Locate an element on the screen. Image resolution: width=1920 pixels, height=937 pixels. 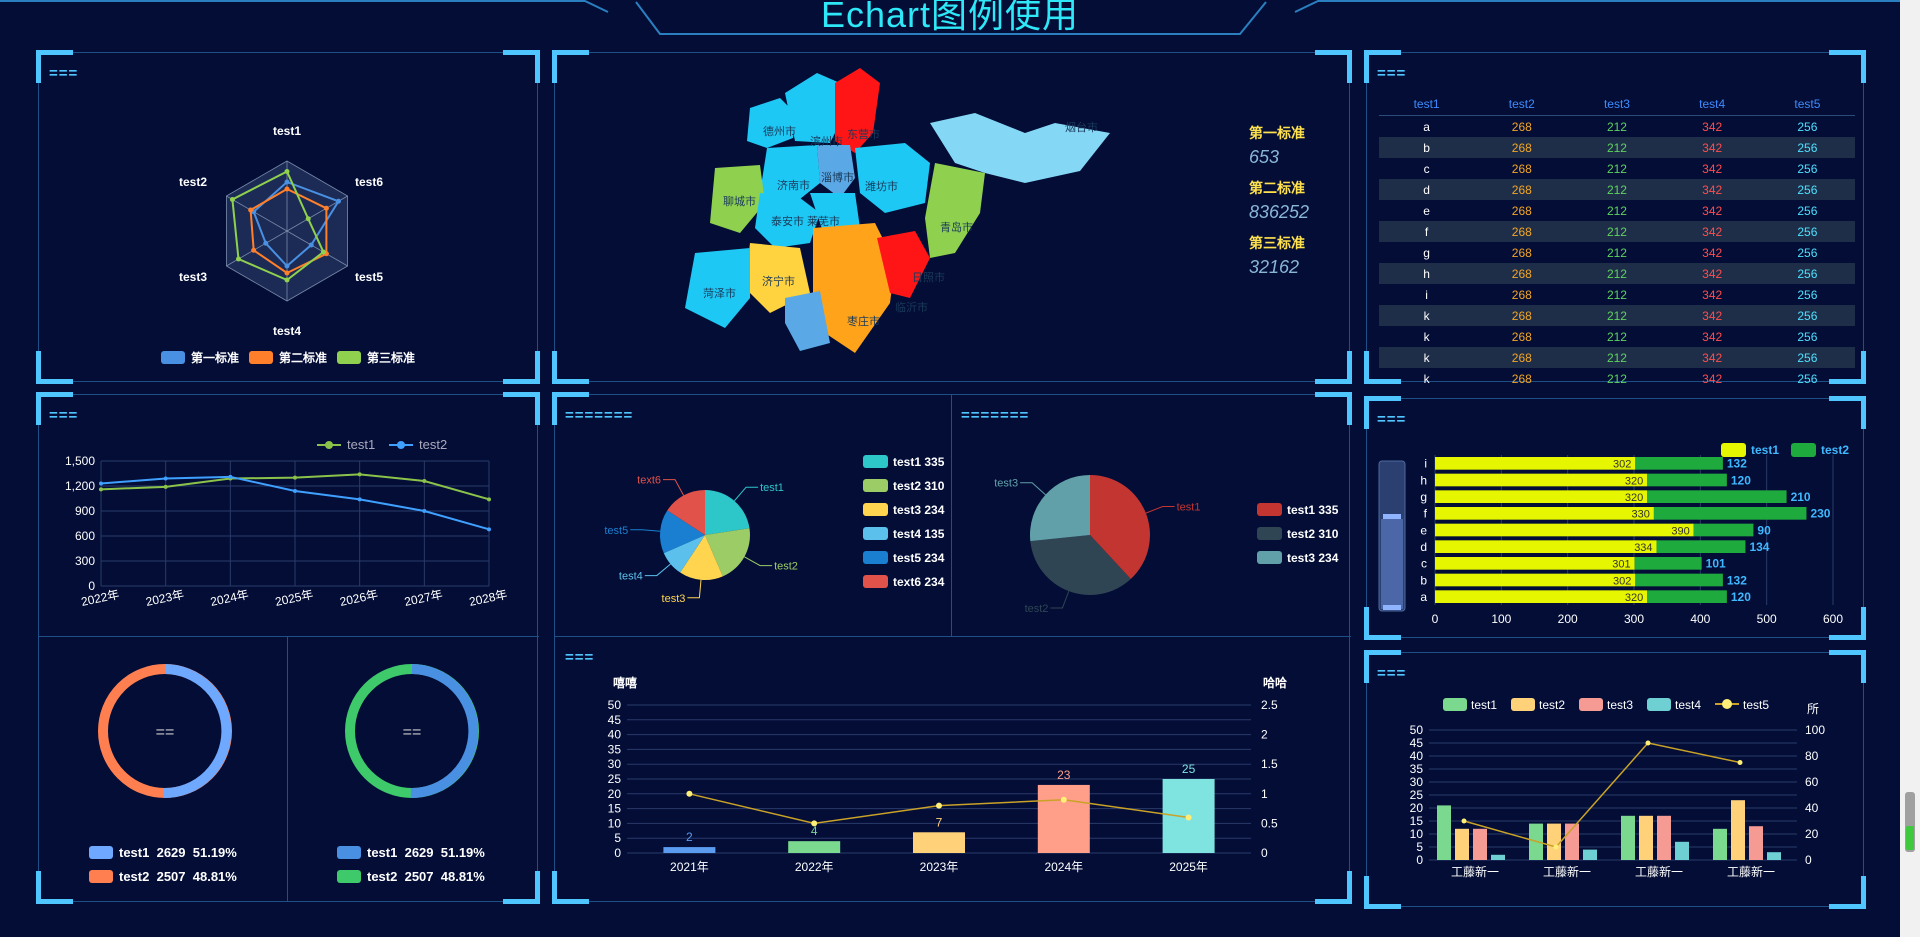
scrollbar-thumb is located at coordinates (1910, 822).